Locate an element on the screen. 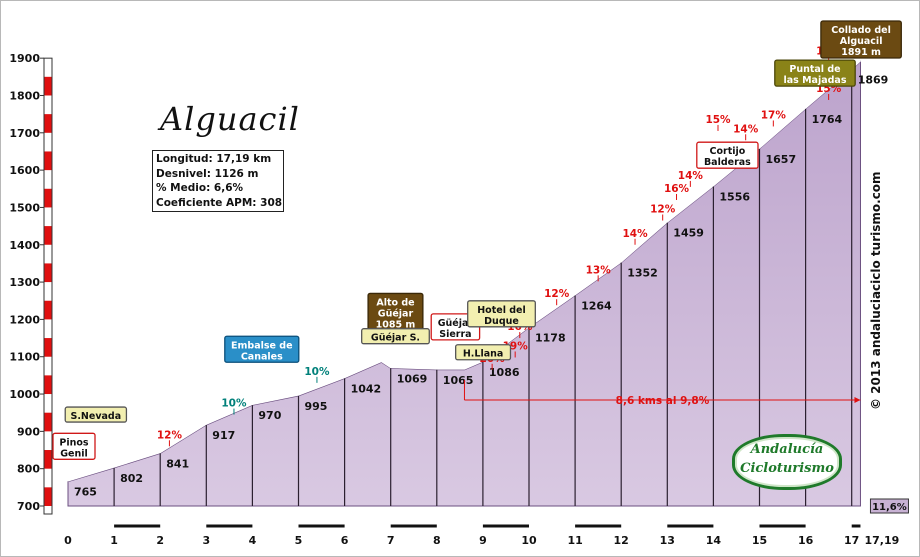 The height and width of the screenshot is (557, 920). x-tick-5: 5 is located at coordinates (299, 540).